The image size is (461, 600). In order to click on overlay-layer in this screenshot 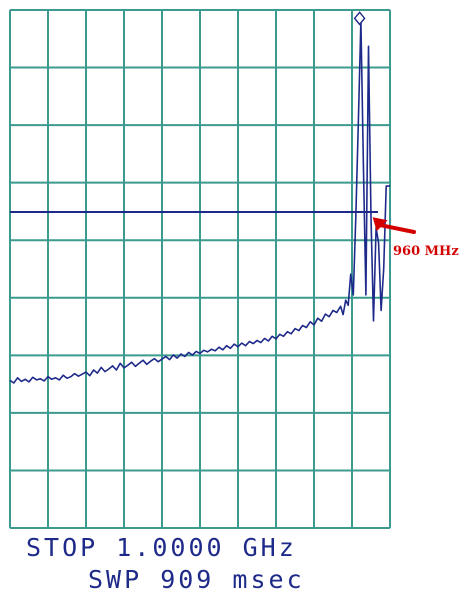, I will do `click(384, 122)`.